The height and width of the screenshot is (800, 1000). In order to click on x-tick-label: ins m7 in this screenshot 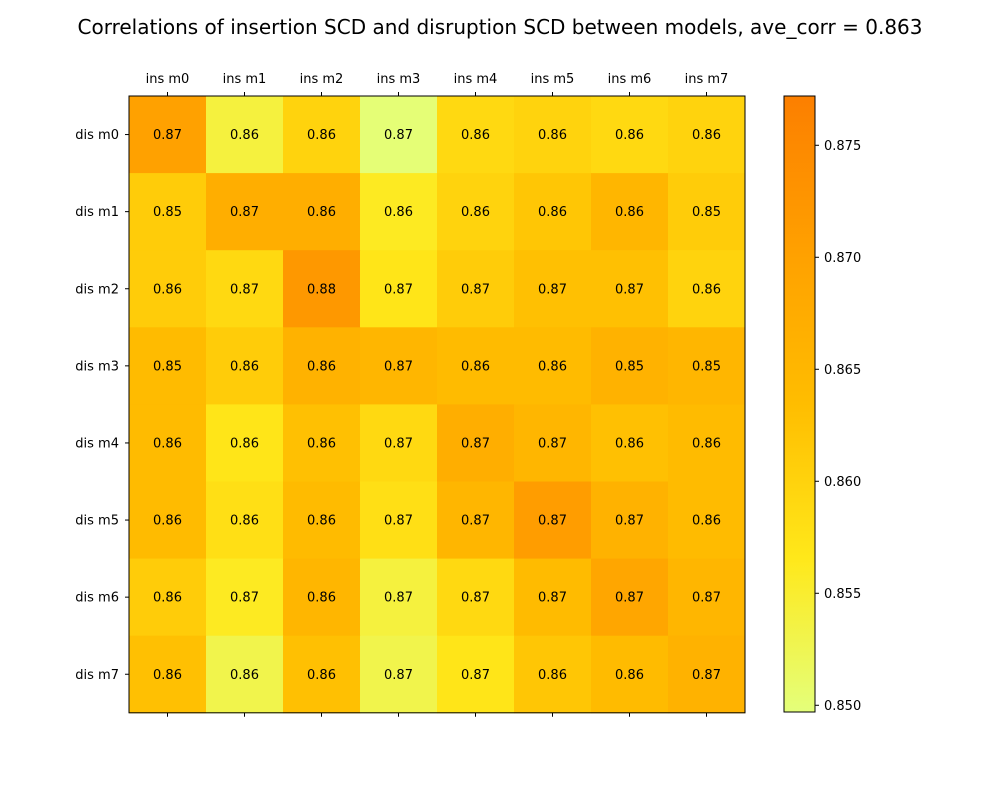, I will do `click(707, 79)`.